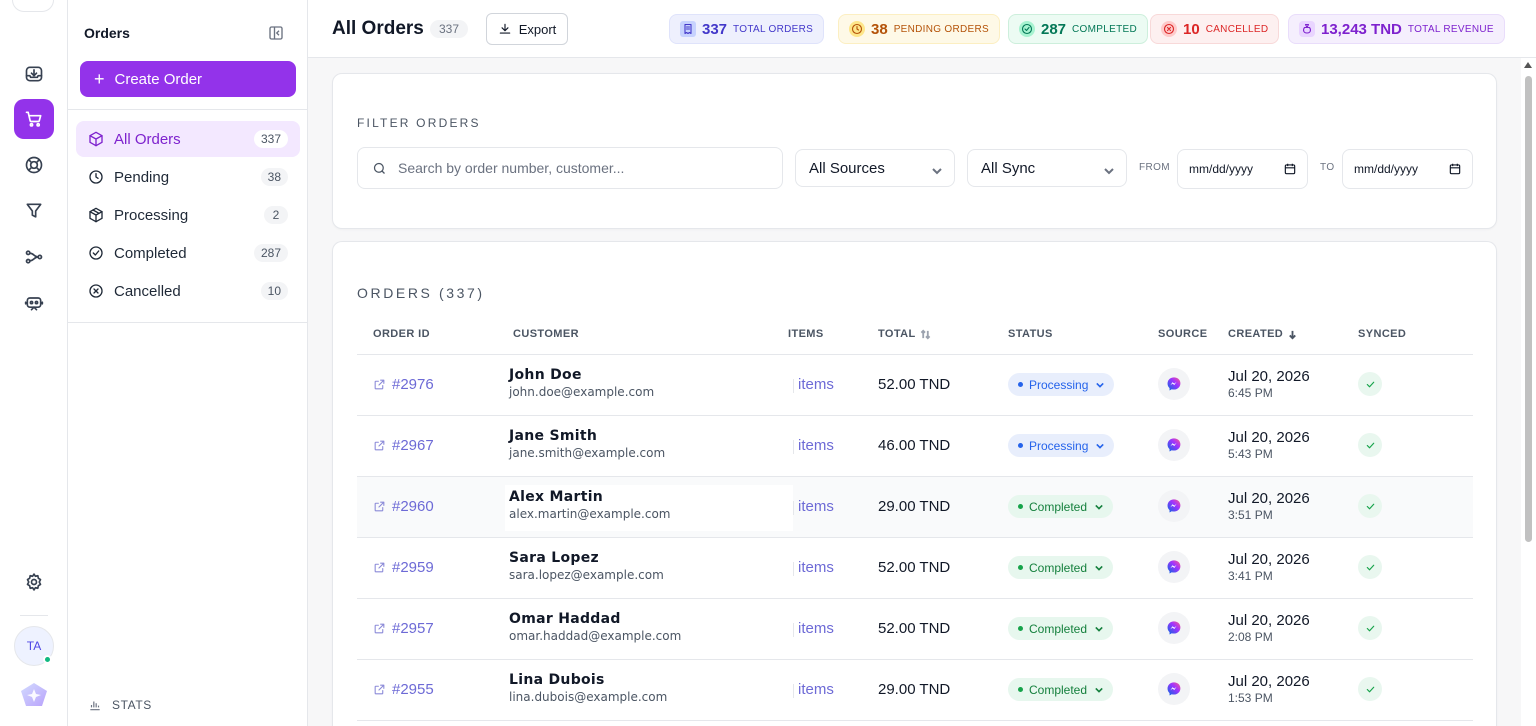 Image resolution: width=1536 pixels, height=726 pixels. What do you see at coordinates (1250, 698) in the screenshot?
I see `created-time: 1:53 PM` at bounding box center [1250, 698].